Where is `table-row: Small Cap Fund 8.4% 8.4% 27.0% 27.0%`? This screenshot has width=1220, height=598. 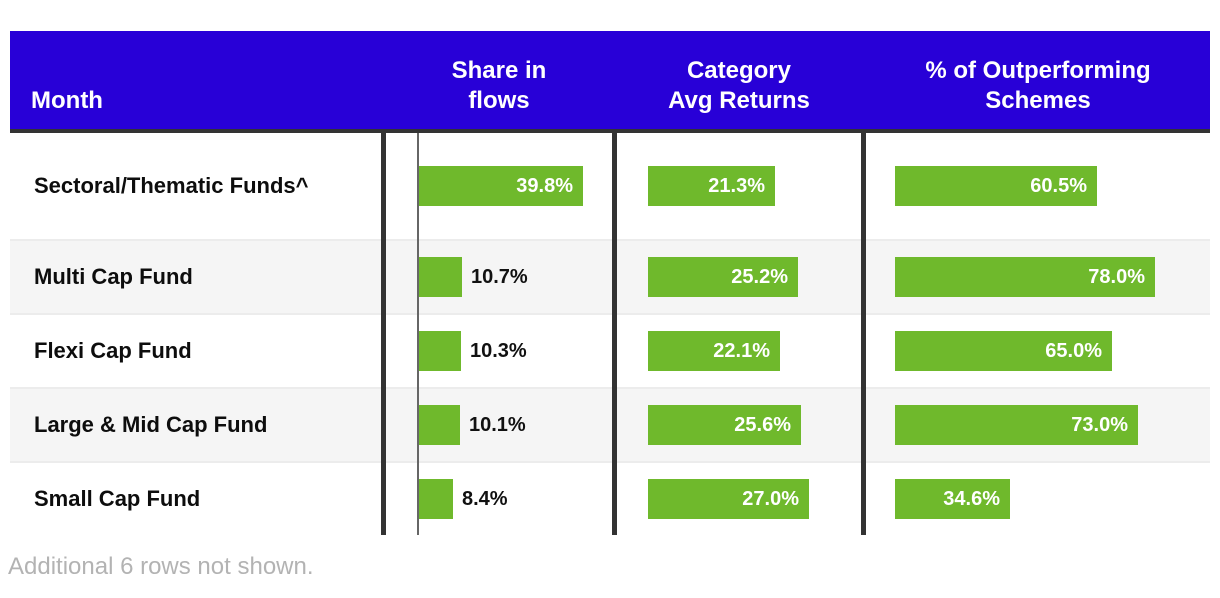
table-row: Small Cap Fund 8.4% 8.4% 27.0% 27.0% is located at coordinates (610, 498).